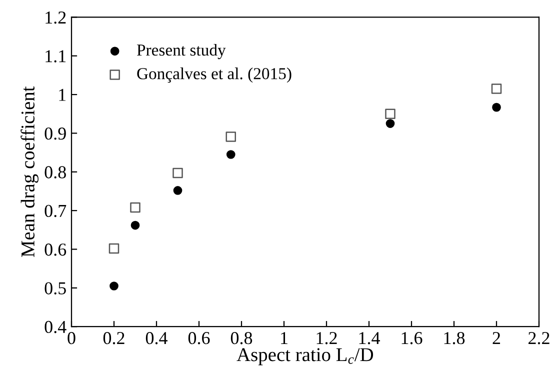 The image size is (550, 382). What do you see at coordinates (454, 338) in the screenshot?
I see `x-tick-label: 1.8` at bounding box center [454, 338].